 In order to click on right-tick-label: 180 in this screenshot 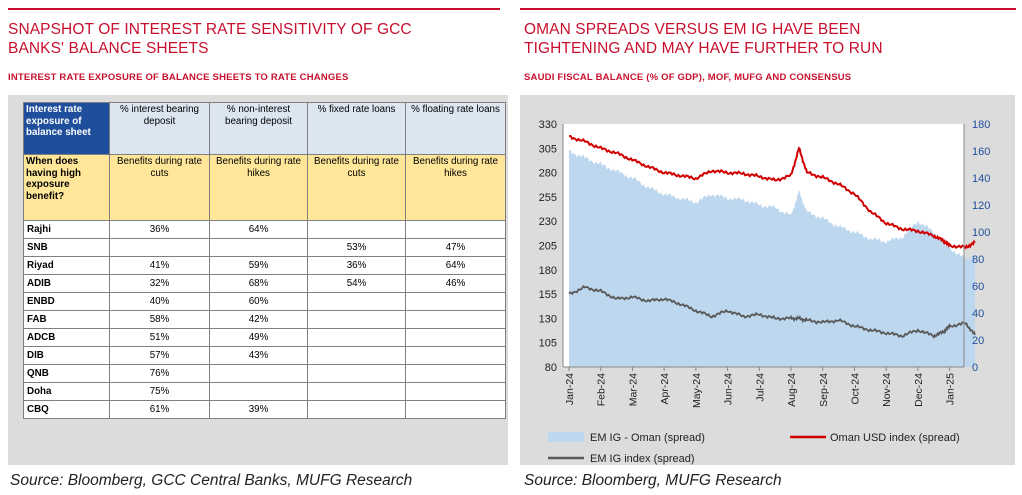, I will do `click(981, 125)`.